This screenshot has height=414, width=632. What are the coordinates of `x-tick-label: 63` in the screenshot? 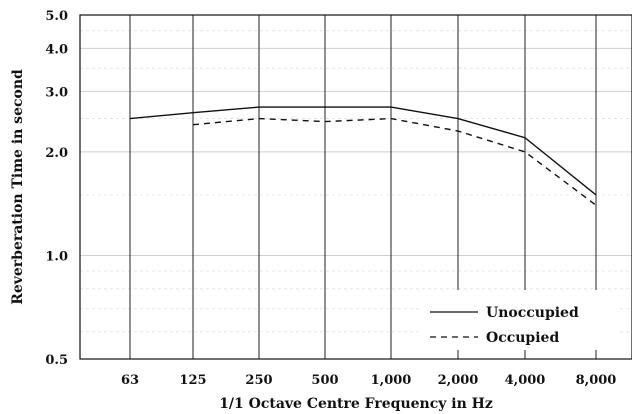 It's located at (130, 380).